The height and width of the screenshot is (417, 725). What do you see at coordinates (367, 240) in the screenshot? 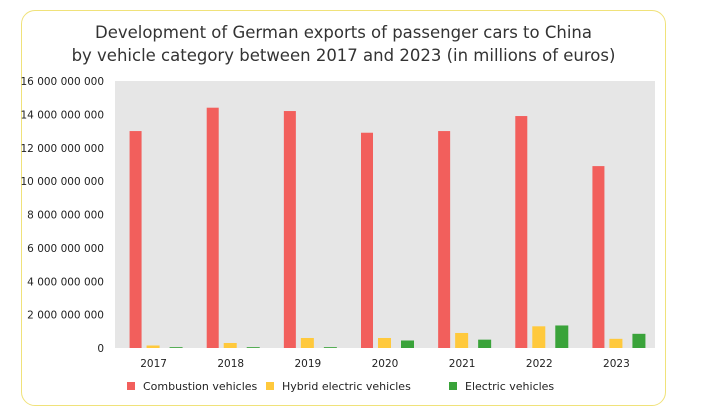
I see `bar-combustion-vehicles-2020` at bounding box center [367, 240].